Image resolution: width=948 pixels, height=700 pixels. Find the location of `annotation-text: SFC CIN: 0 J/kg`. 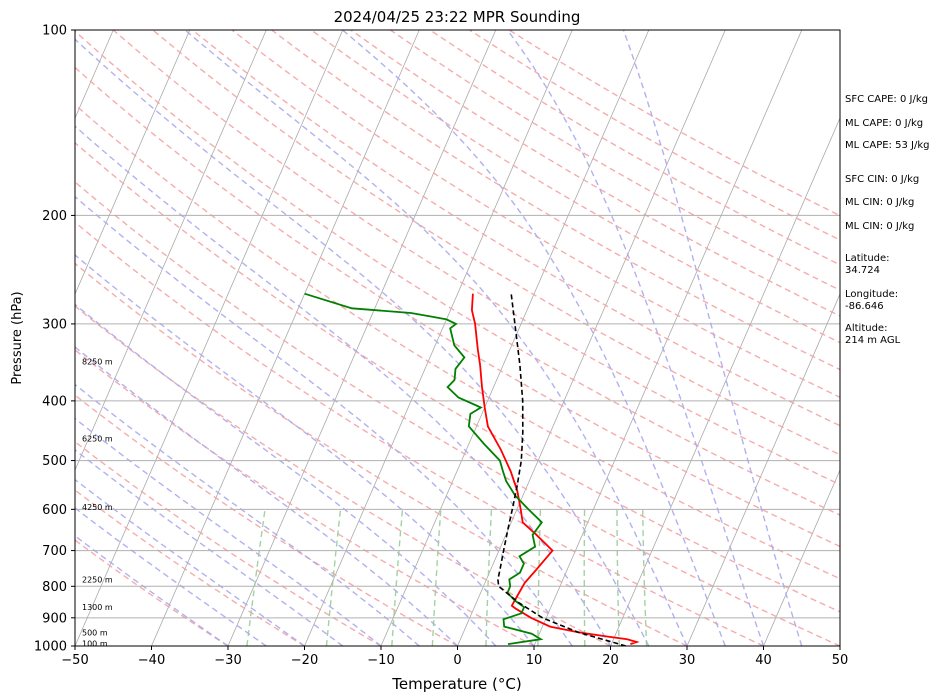

annotation-text: SFC CIN: 0 J/kg is located at coordinates (882, 179).